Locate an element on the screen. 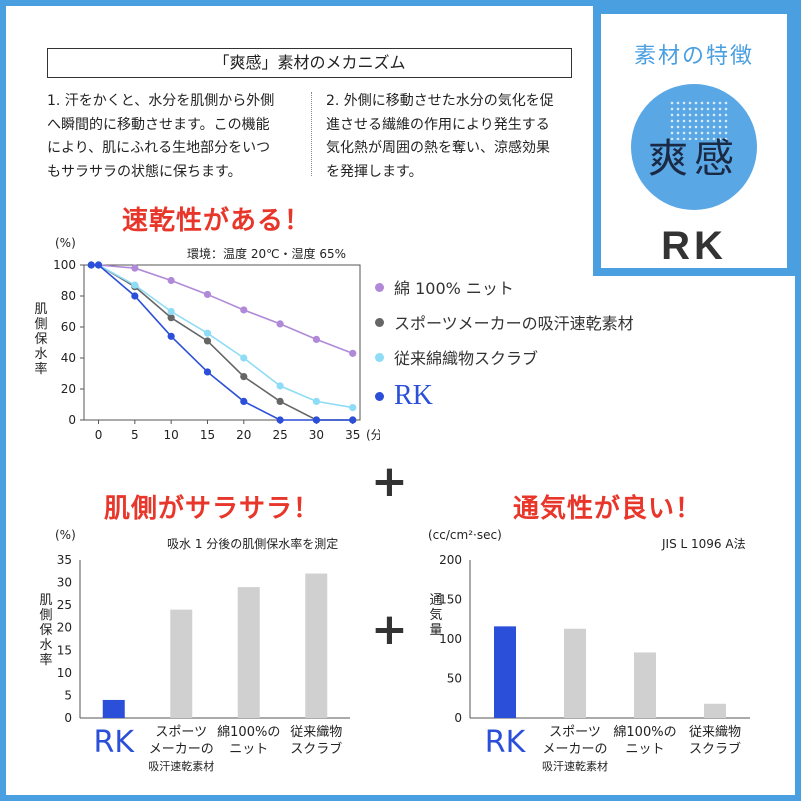 The image size is (801, 801). badge-label: 素材の特徴 is located at coordinates (693, 56).